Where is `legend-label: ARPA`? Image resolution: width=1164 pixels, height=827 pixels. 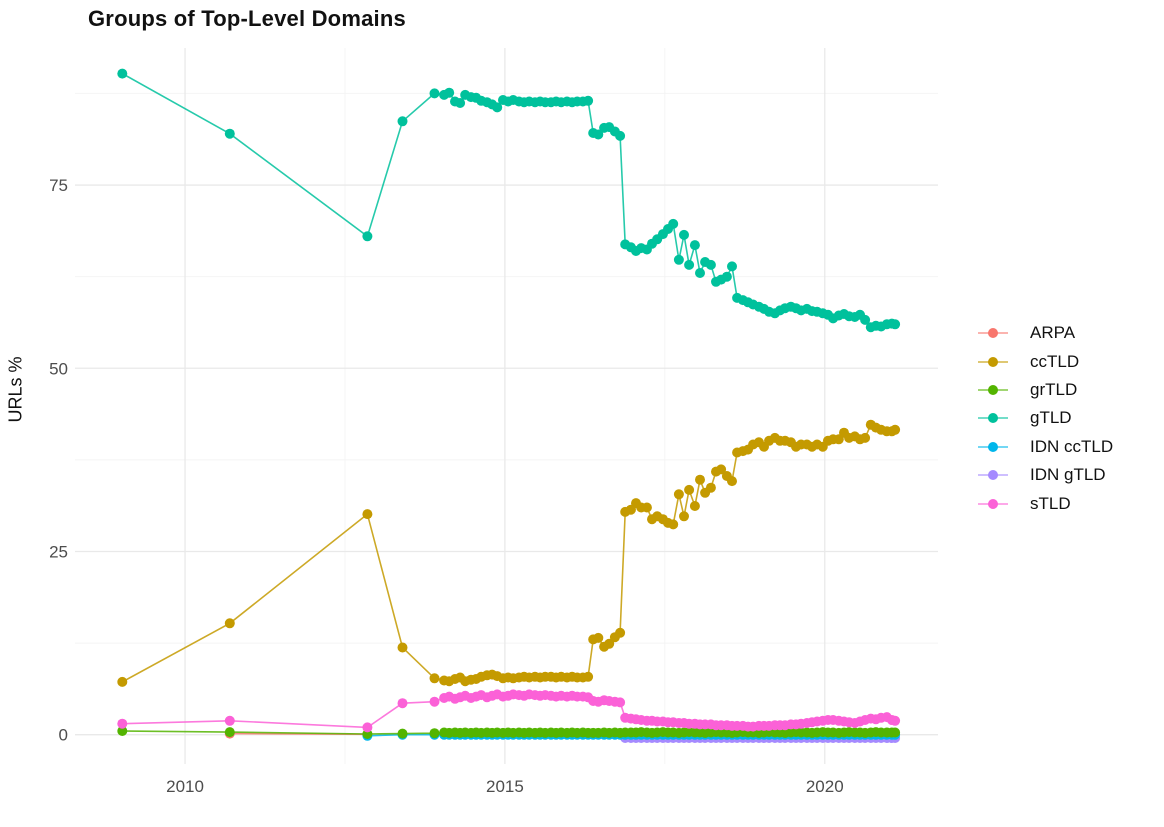
legend-label: ARPA is located at coordinates (1053, 333).